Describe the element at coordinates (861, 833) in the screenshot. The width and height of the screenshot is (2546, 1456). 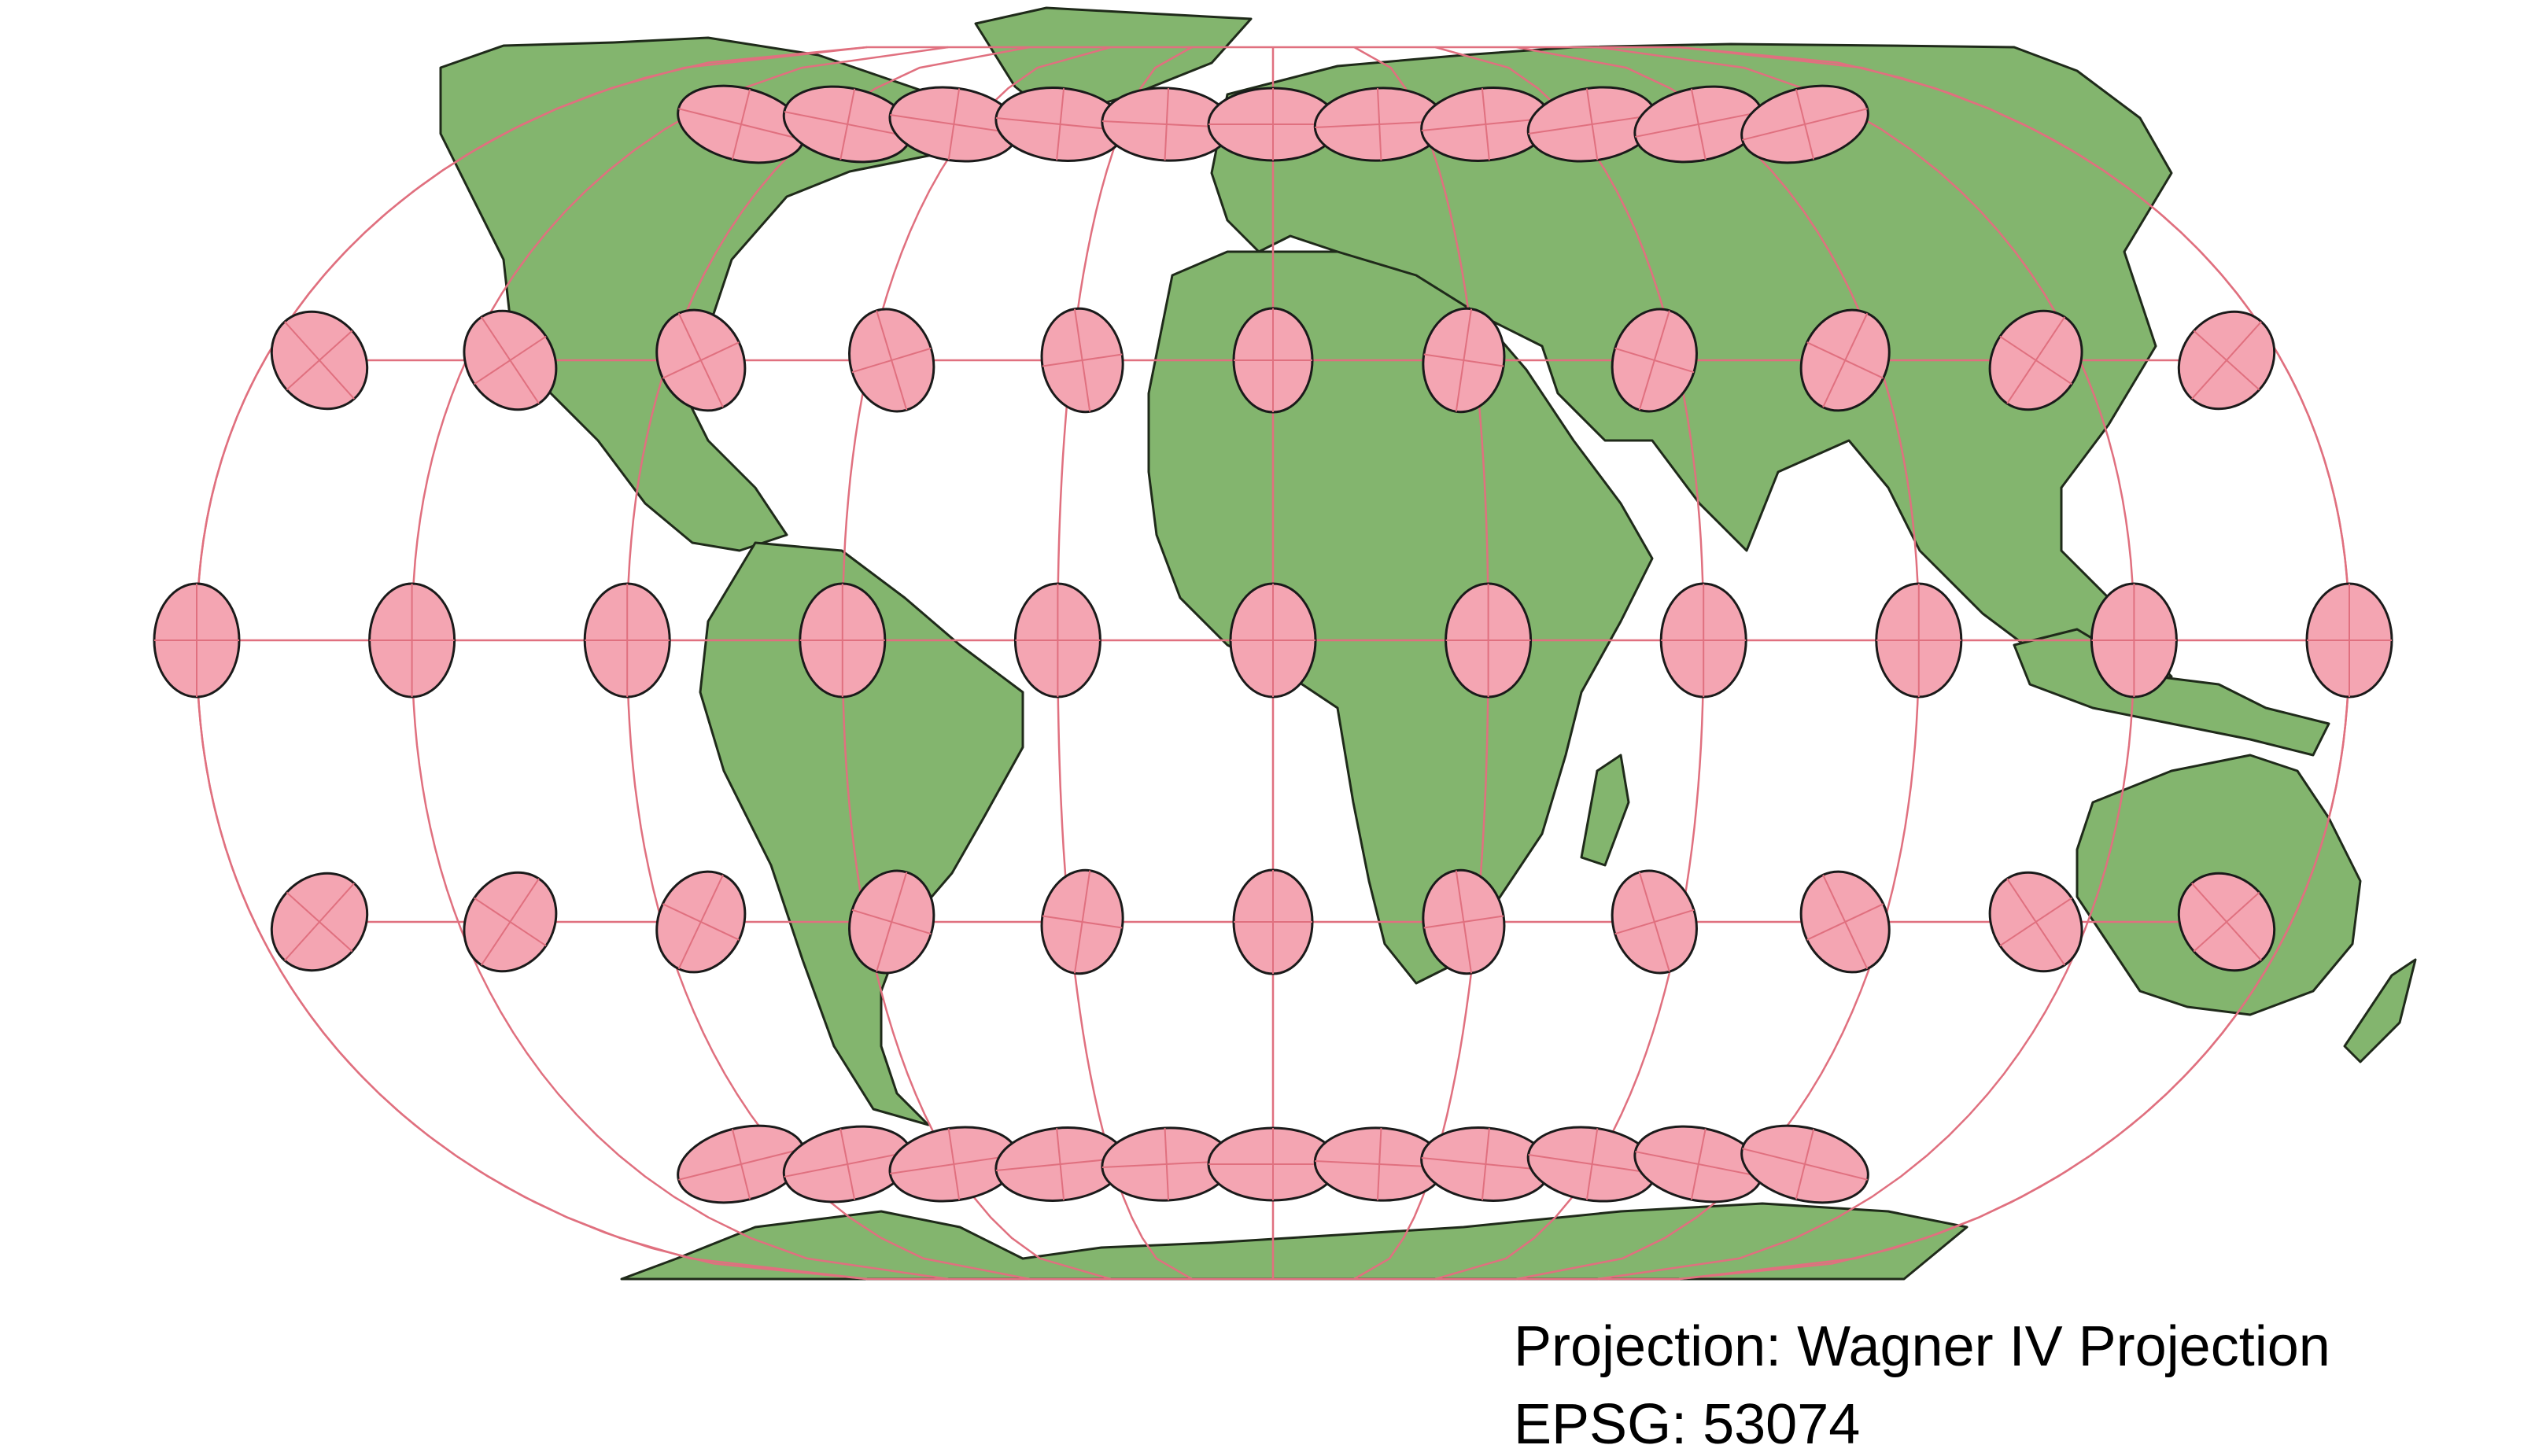
I see `land-south-america` at that location.